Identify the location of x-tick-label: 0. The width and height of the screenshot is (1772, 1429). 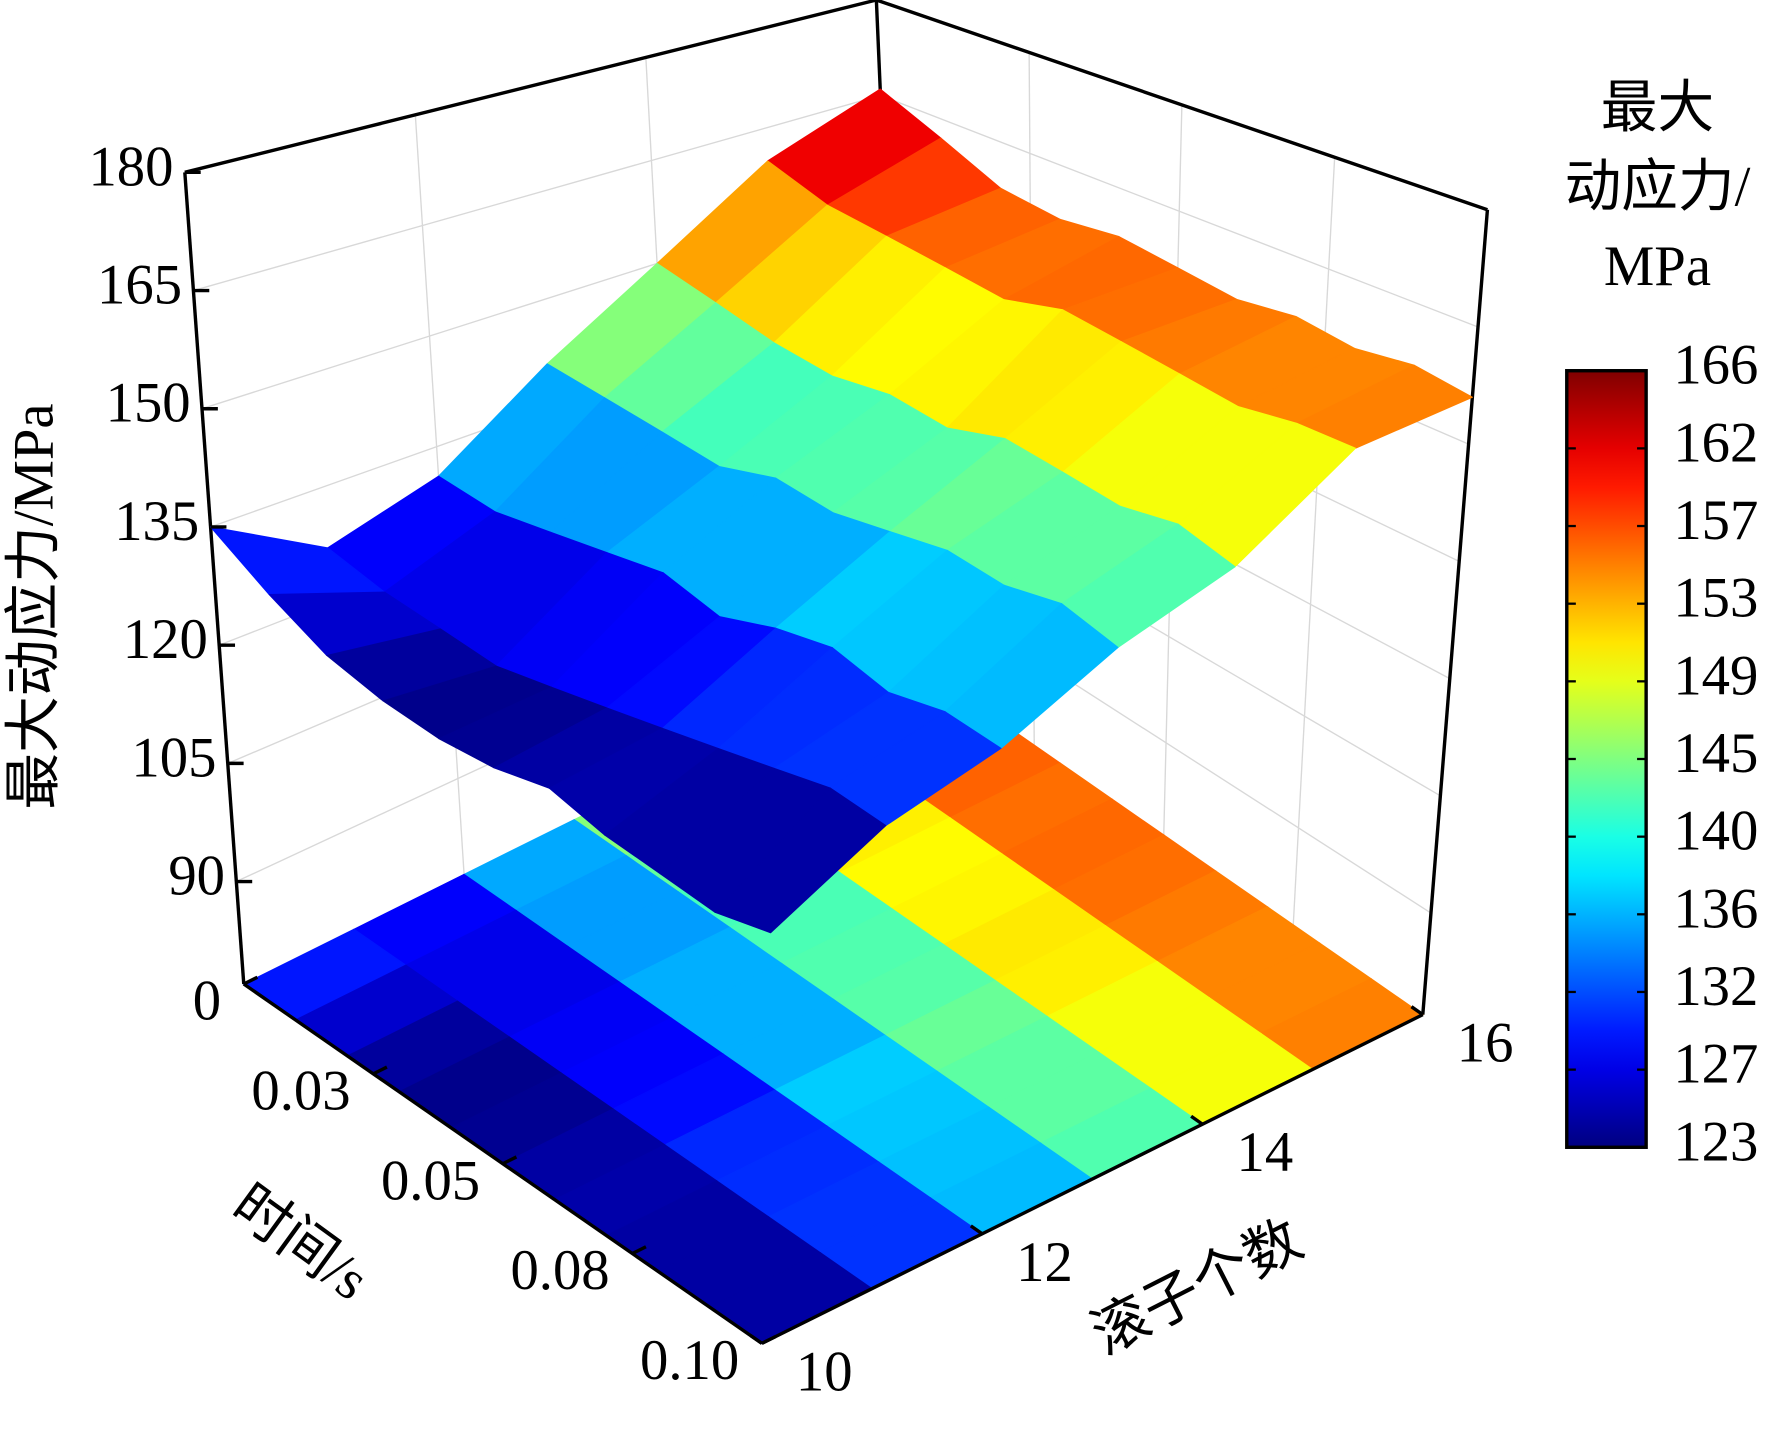
(207, 1001).